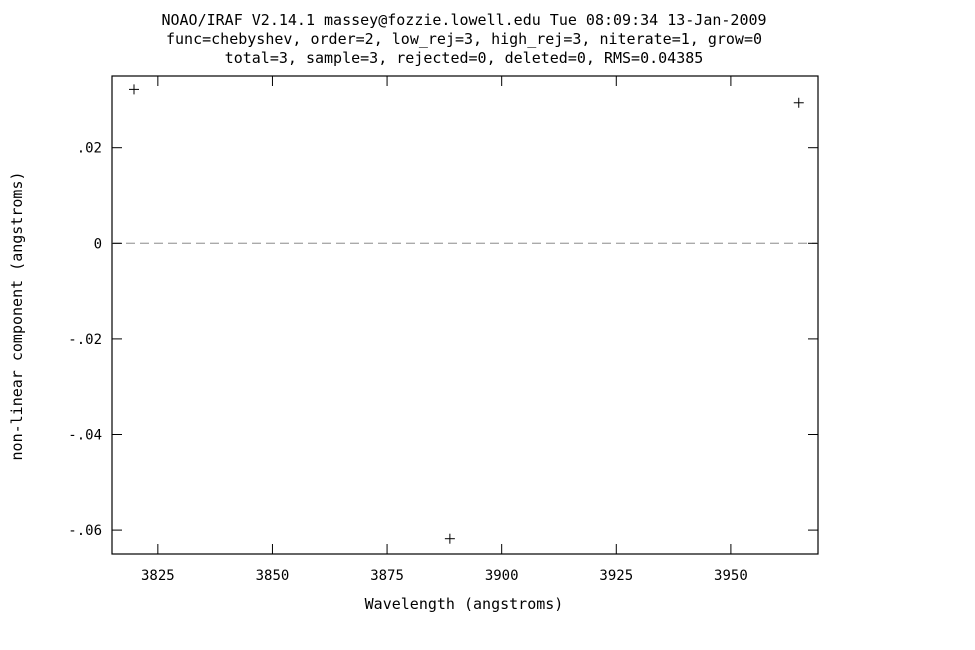  Describe the element at coordinates (89, 149) in the screenshot. I see `y-tick-label: .02` at that location.